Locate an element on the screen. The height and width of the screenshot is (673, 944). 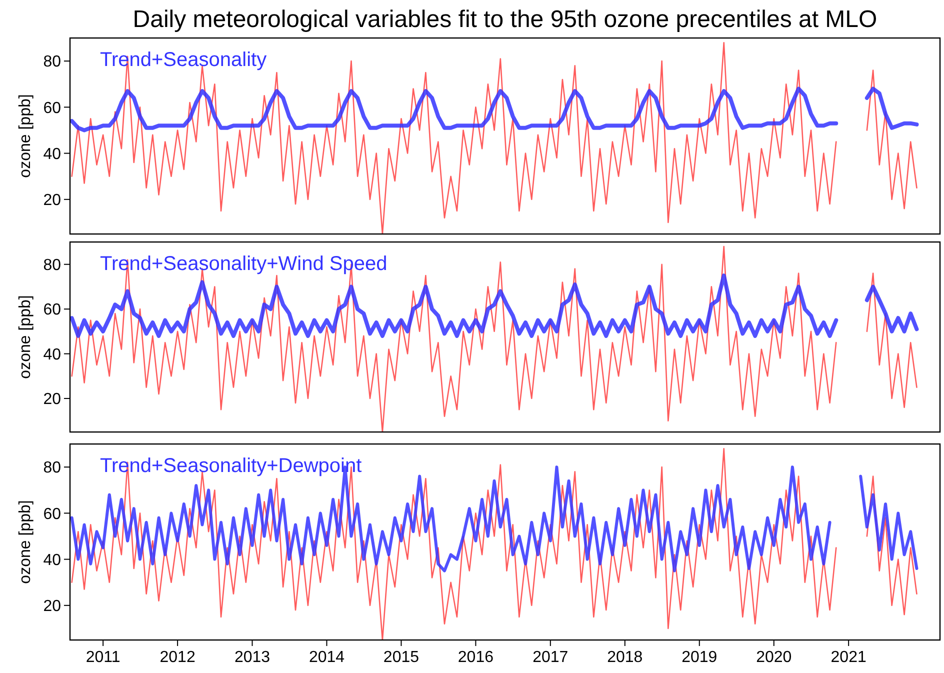
x-tick-label: 2018 is located at coordinates (625, 657).